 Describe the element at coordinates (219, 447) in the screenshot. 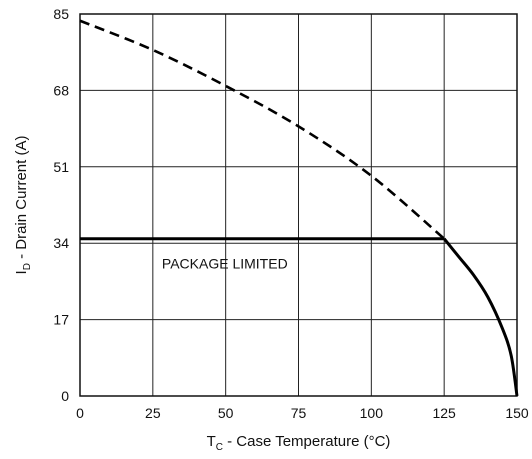

I see `x-axis-title-subscript: C` at that location.